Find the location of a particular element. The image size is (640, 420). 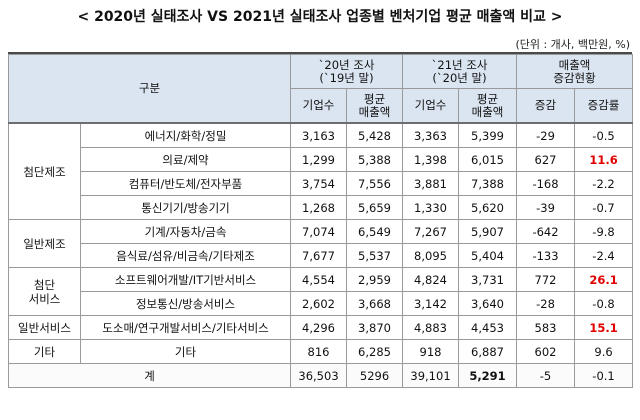

subcategory-cell: 기계/자동차/금속 is located at coordinates (185, 231).